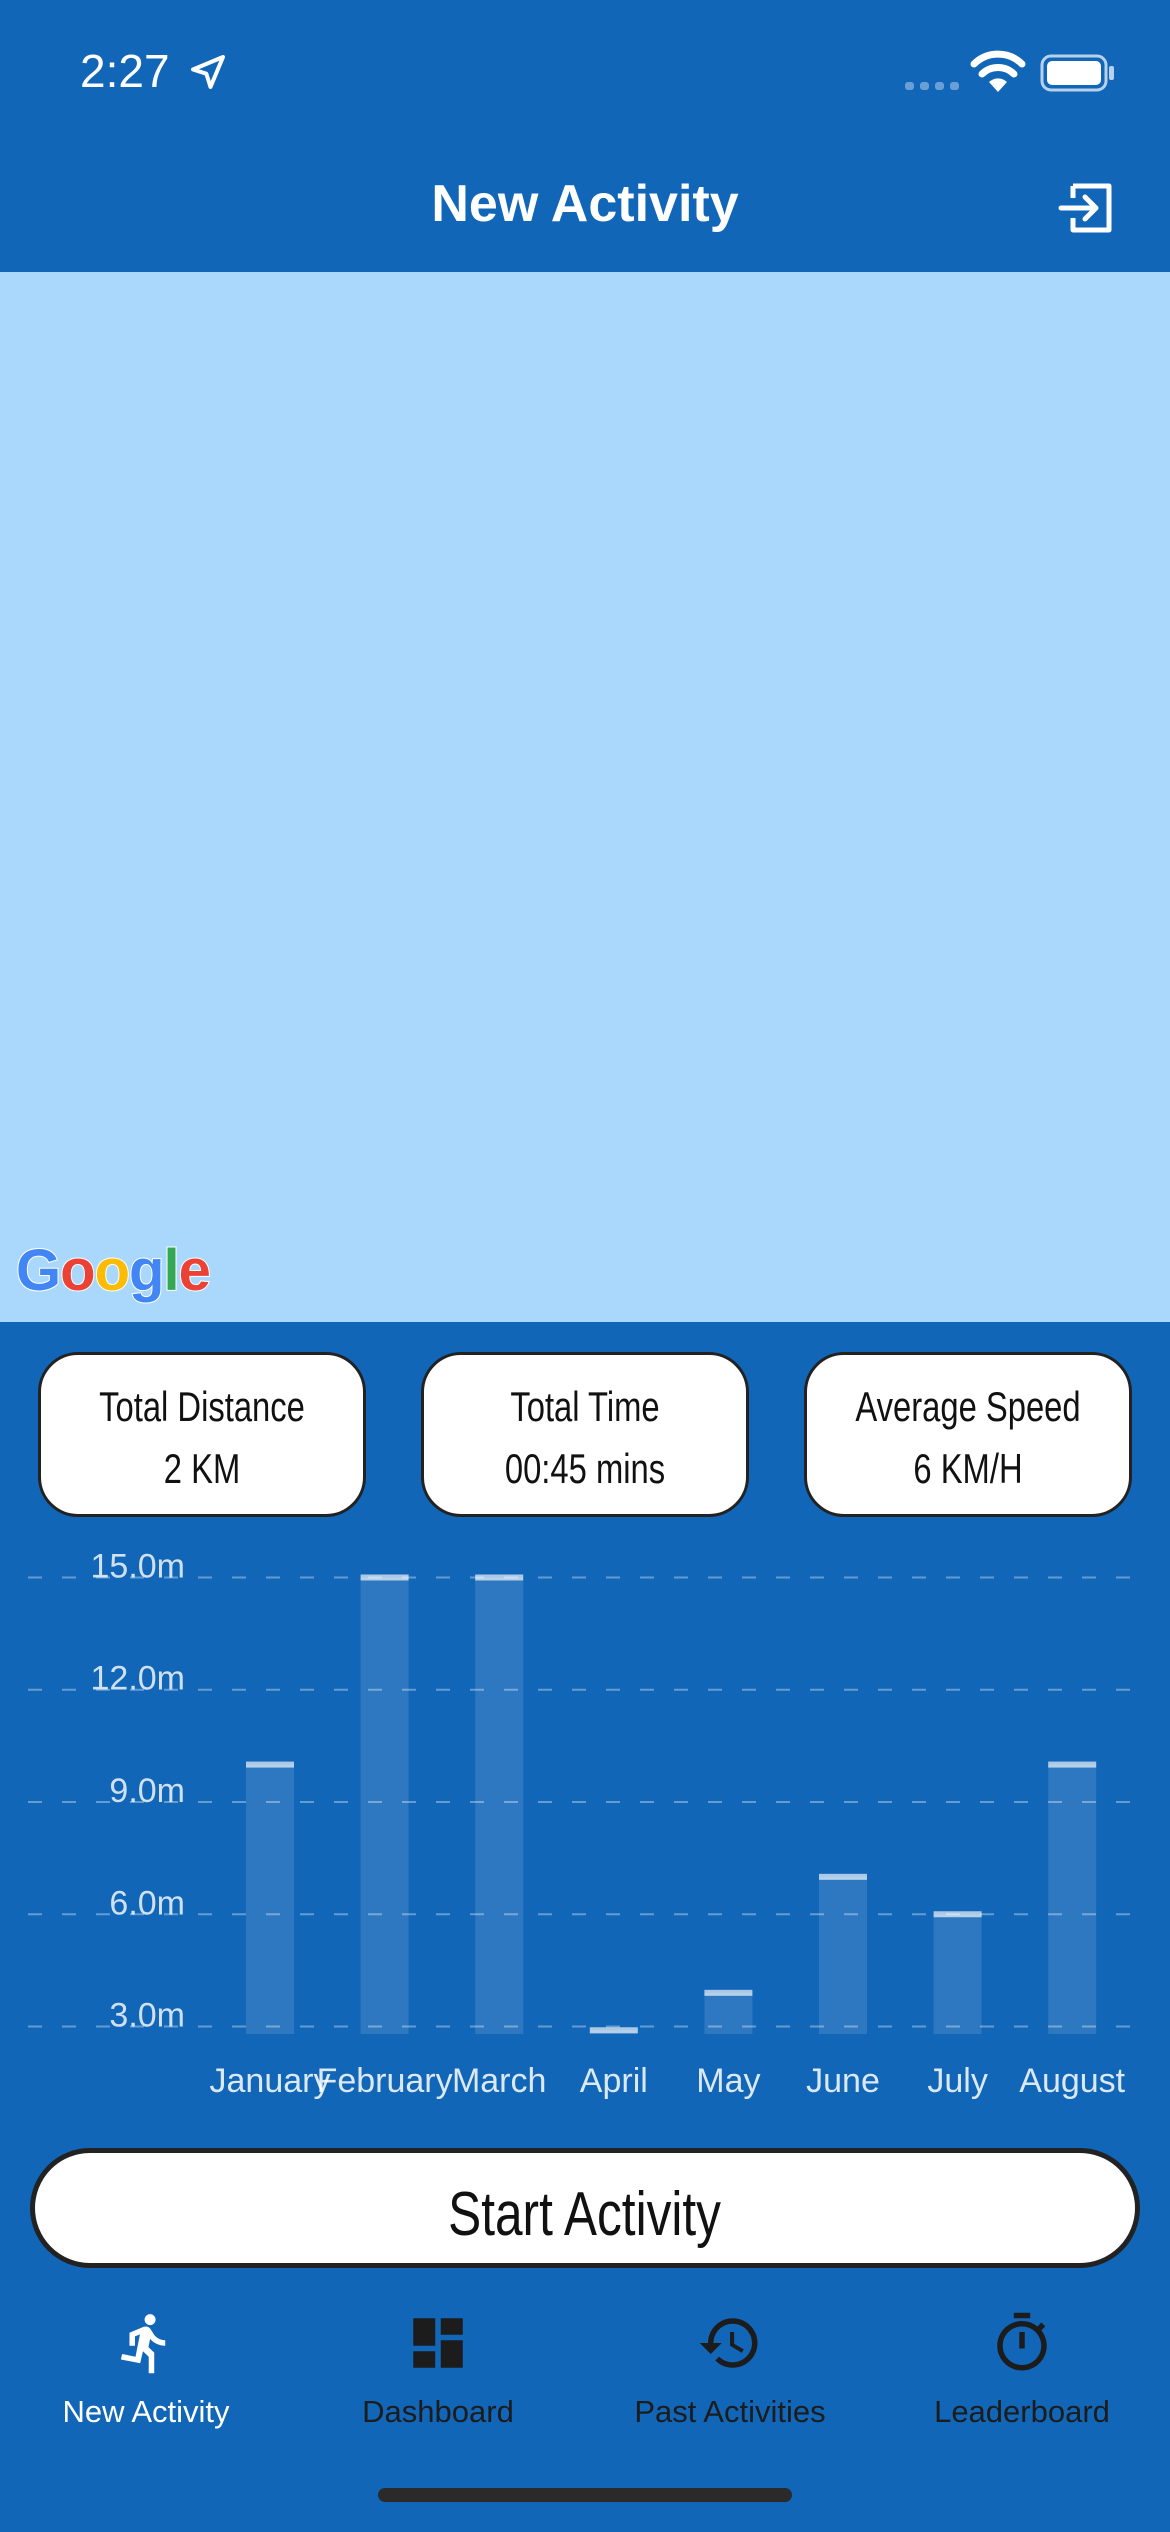 The image size is (1170, 2532). I want to click on x-tick-label: January, so click(270, 2081).